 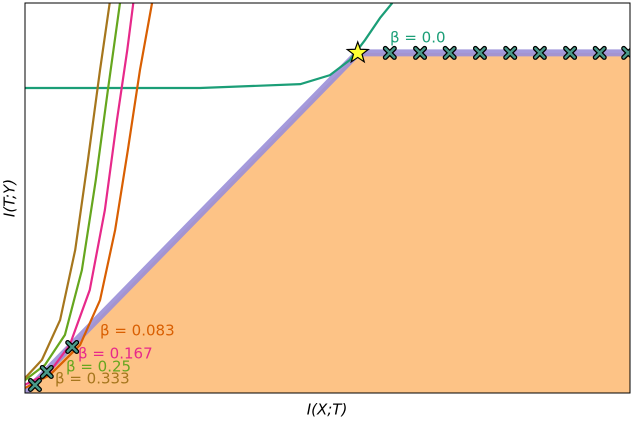 I want to click on beta-label: β = 0.167, so click(x=115, y=354).